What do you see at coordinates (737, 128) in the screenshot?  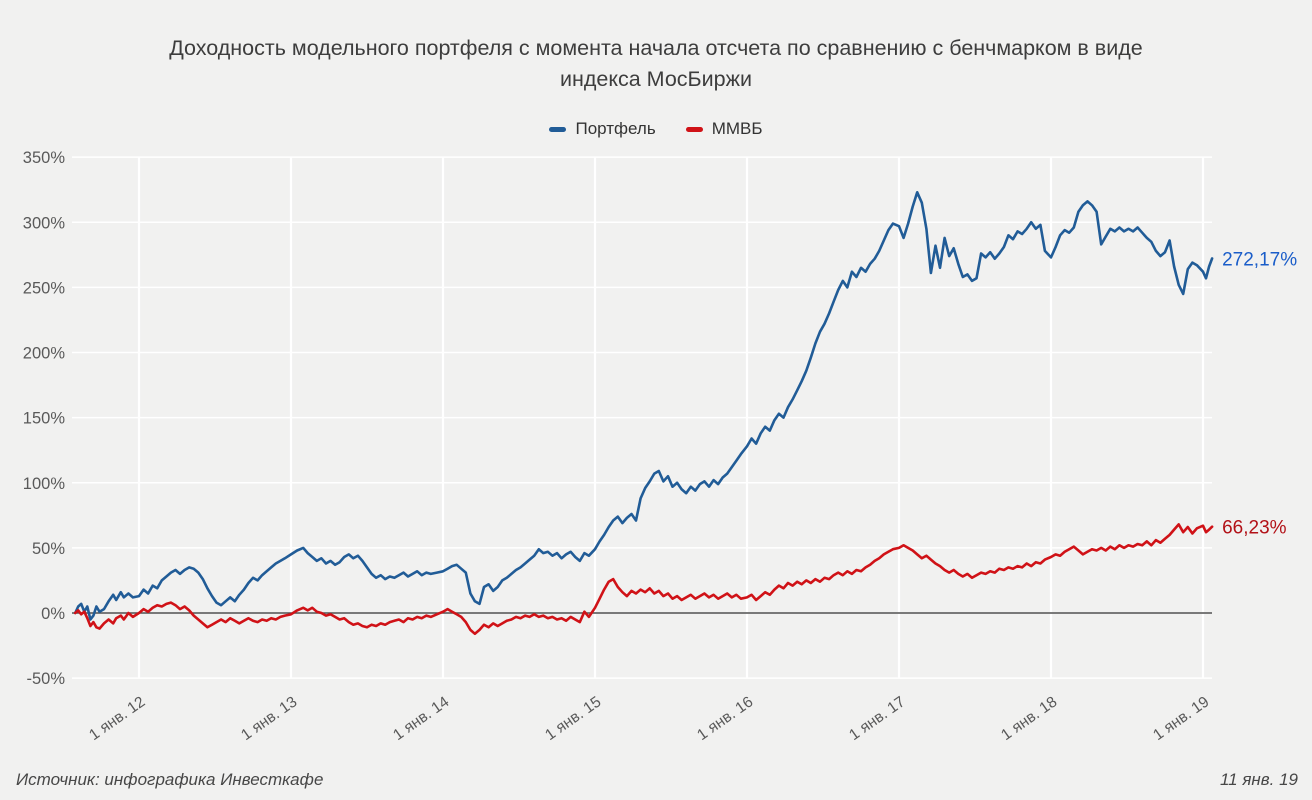 I see `legend-label-micex: ММВБ` at bounding box center [737, 128].